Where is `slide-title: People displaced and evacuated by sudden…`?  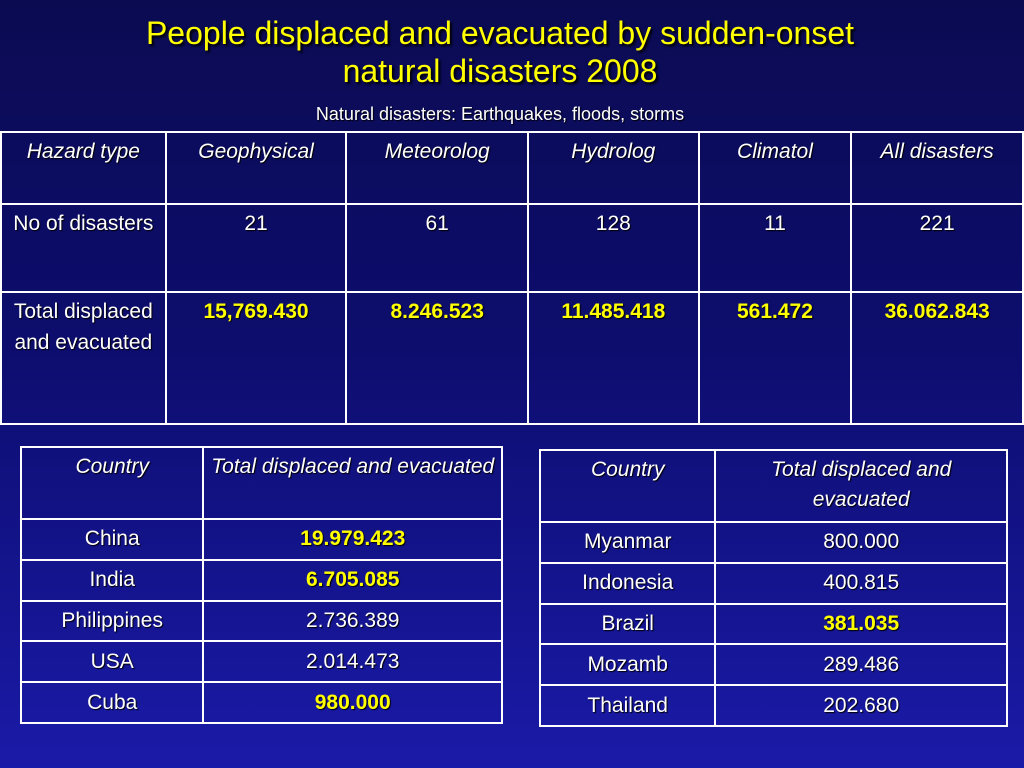 slide-title: People displaced and evacuated by sudden… is located at coordinates (500, 52).